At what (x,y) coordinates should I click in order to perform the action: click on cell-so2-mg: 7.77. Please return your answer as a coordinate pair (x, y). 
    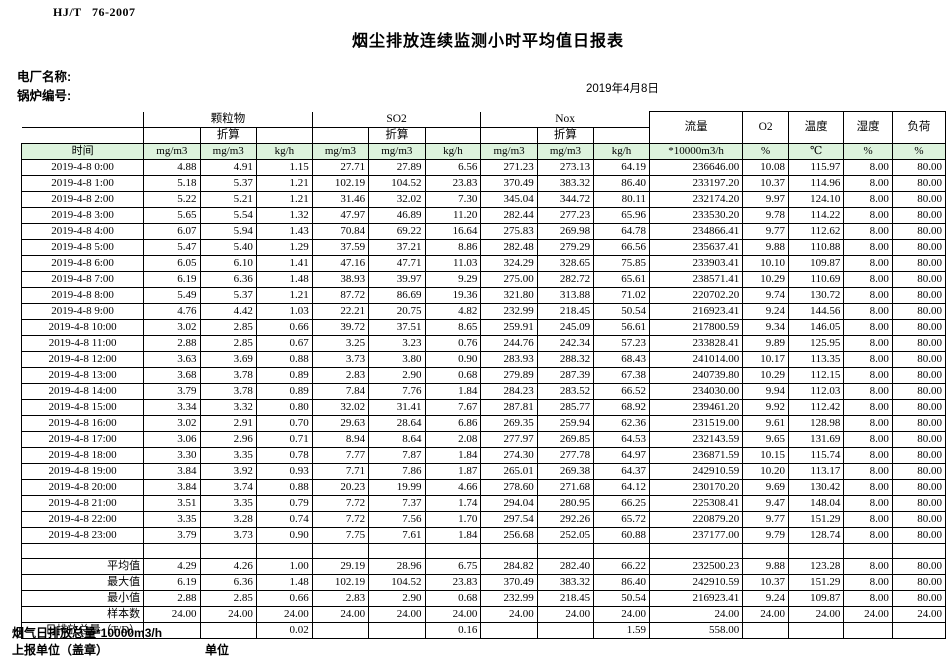
    Looking at the image, I should click on (340, 455).